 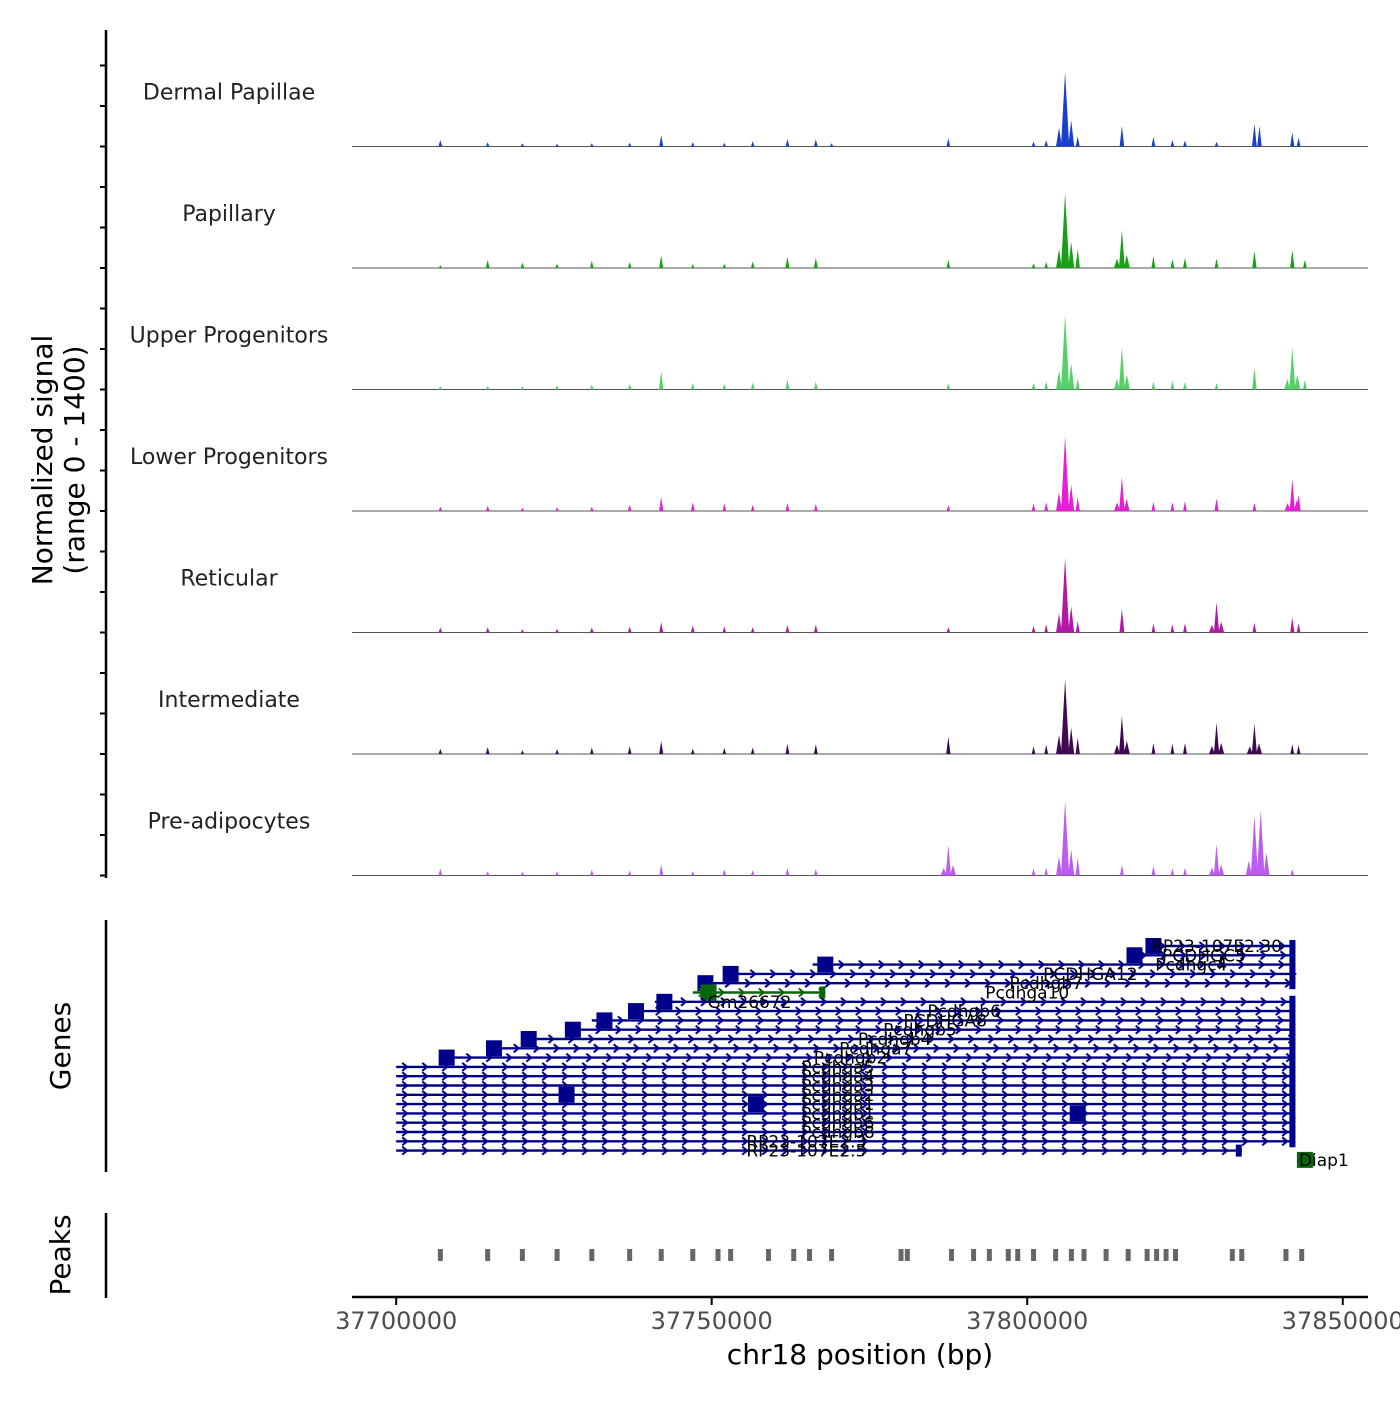 I want to click on x-axis-title: chr18 position (bp), so click(x=860, y=1354).